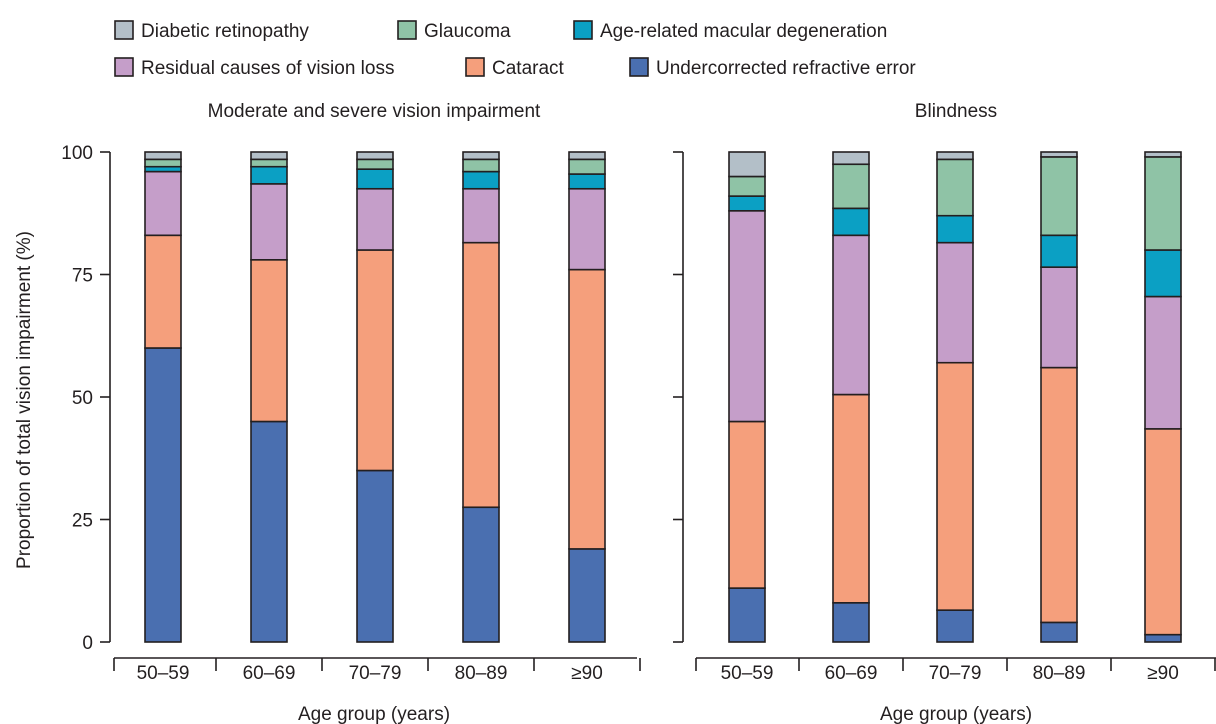 This screenshot has width=1216, height=724. I want to click on legend-item-ure: Undercorrected refractive error, so click(772, 68).